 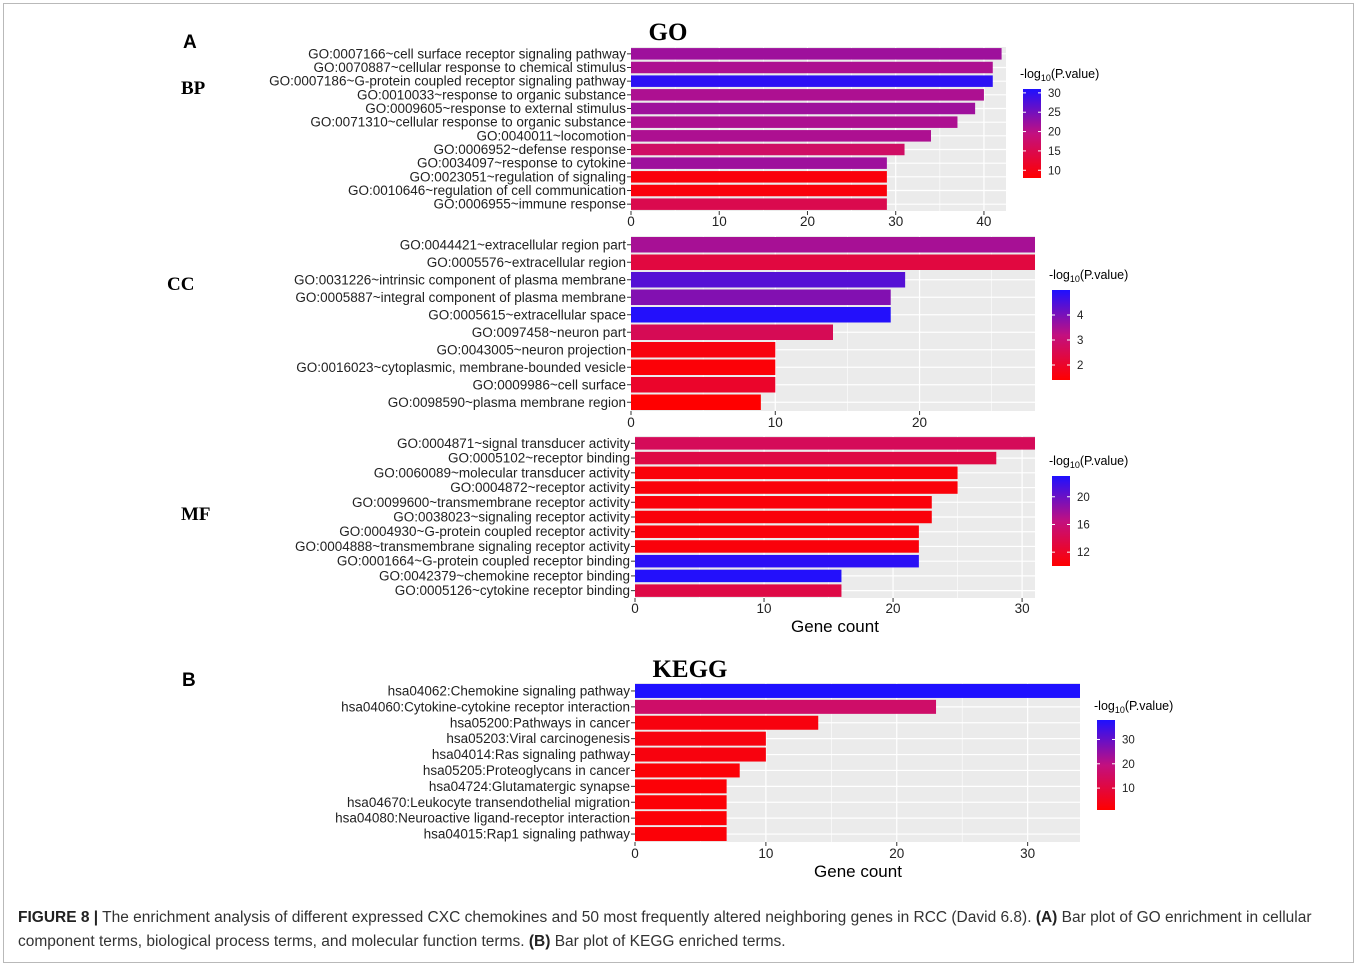 What do you see at coordinates (635, 608) in the screenshot?
I see `x-tick-label-mf: 0` at bounding box center [635, 608].